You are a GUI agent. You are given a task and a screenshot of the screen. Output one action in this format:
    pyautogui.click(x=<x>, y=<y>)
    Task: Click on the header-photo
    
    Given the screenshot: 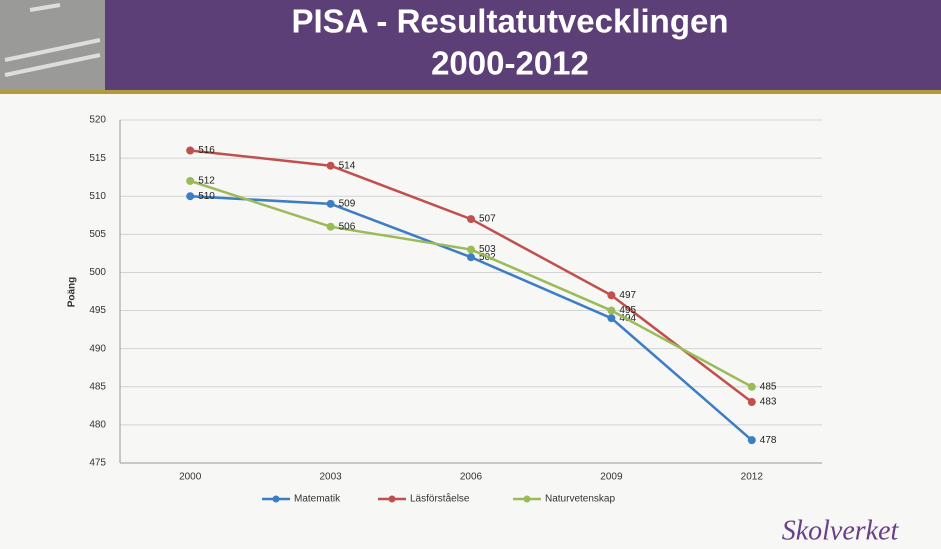 What is the action you would take?
    pyautogui.click(x=52, y=45)
    